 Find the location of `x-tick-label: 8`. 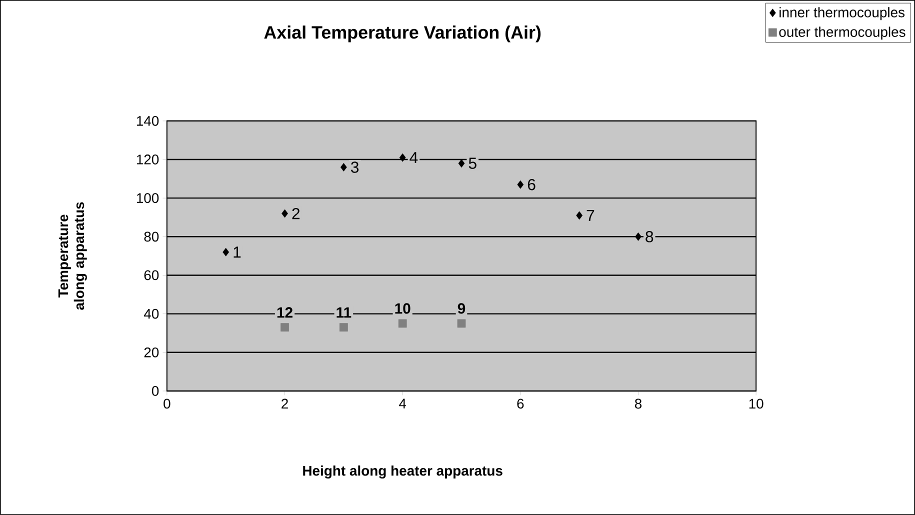

x-tick-label: 8 is located at coordinates (638, 403).